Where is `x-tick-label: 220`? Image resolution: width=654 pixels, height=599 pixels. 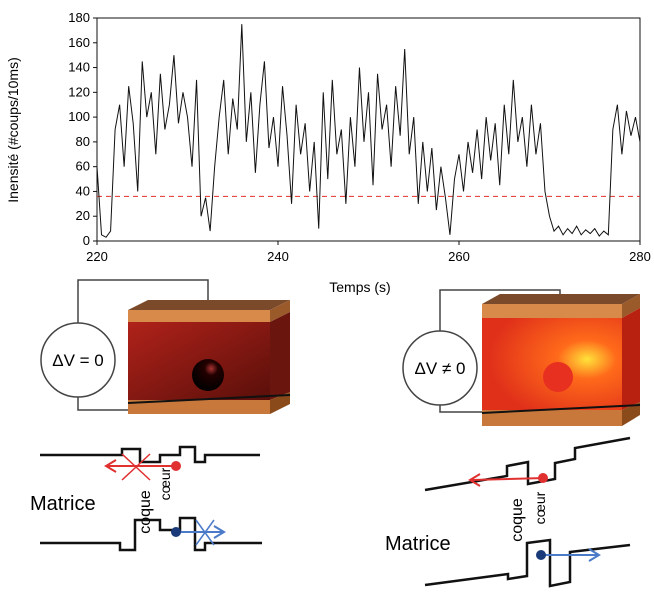 x-tick-label: 220 is located at coordinates (97, 256).